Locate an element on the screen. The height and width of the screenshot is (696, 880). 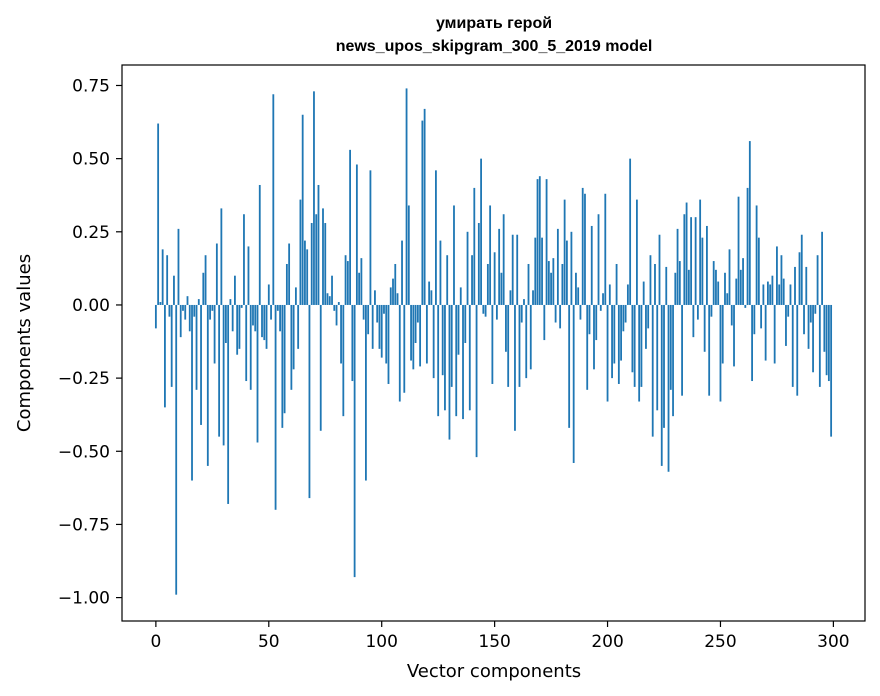
x-axis: 0 50 100 150 200 250 300 is located at coordinates (500, 636).